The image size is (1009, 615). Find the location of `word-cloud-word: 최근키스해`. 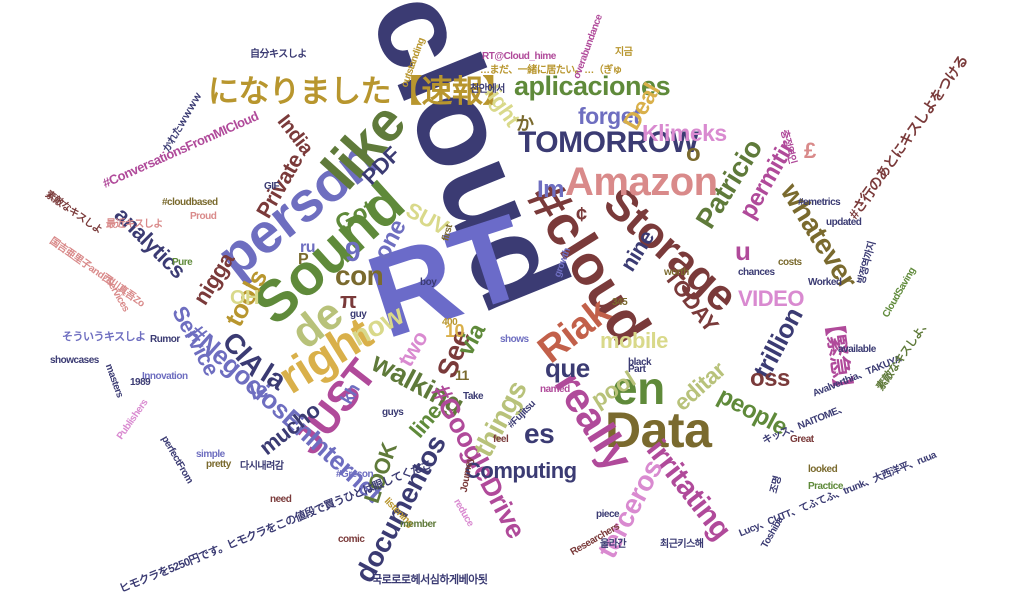

word-cloud-word: 최근키스해 is located at coordinates (682, 544).